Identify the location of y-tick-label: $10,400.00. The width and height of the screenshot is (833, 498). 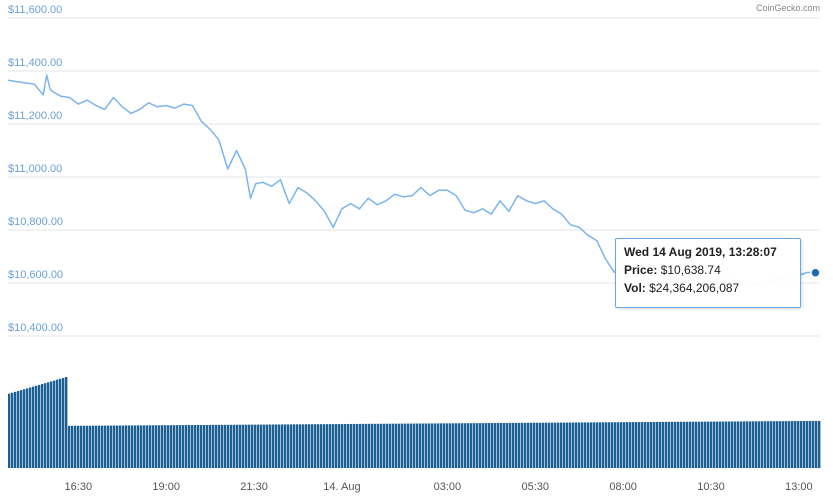
(35, 328).